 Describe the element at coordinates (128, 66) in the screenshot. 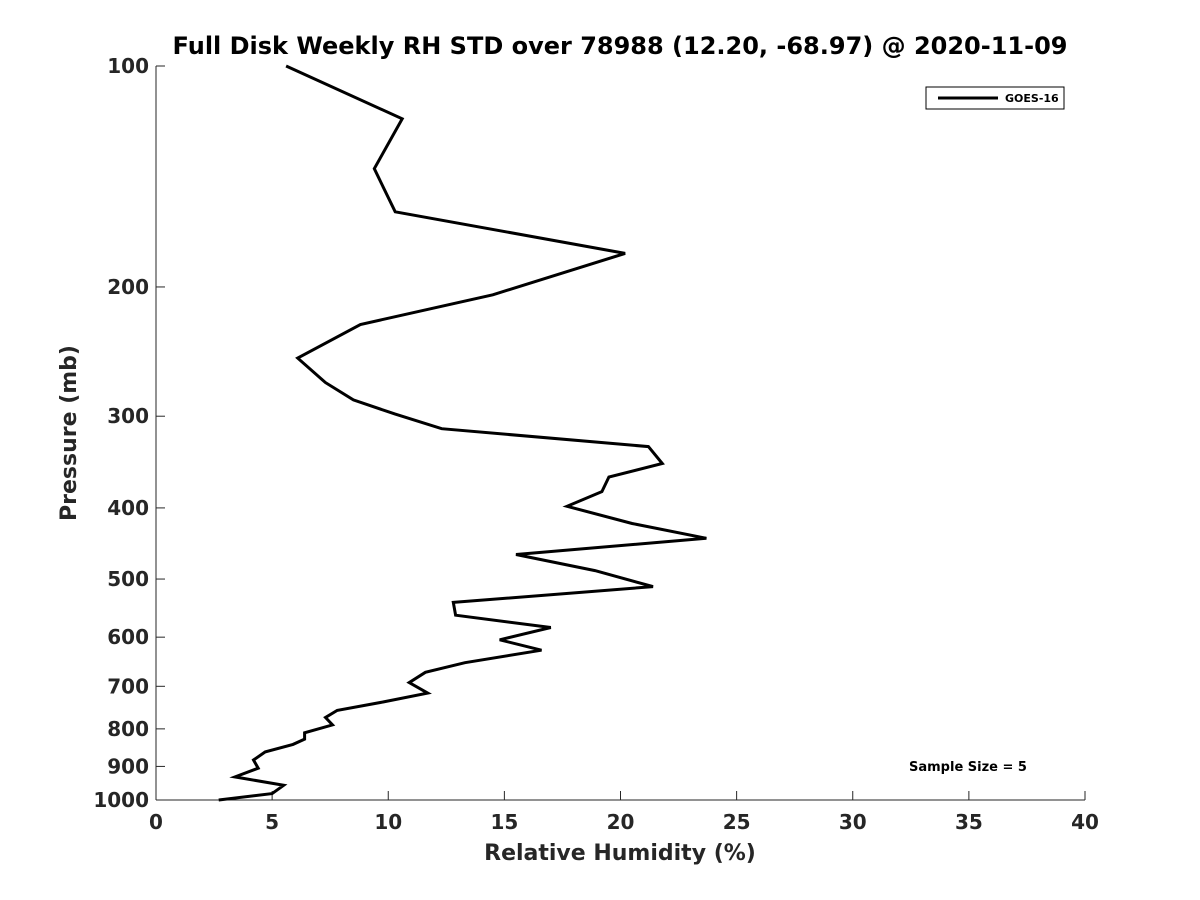

I see `y-tick-label: 100` at that location.